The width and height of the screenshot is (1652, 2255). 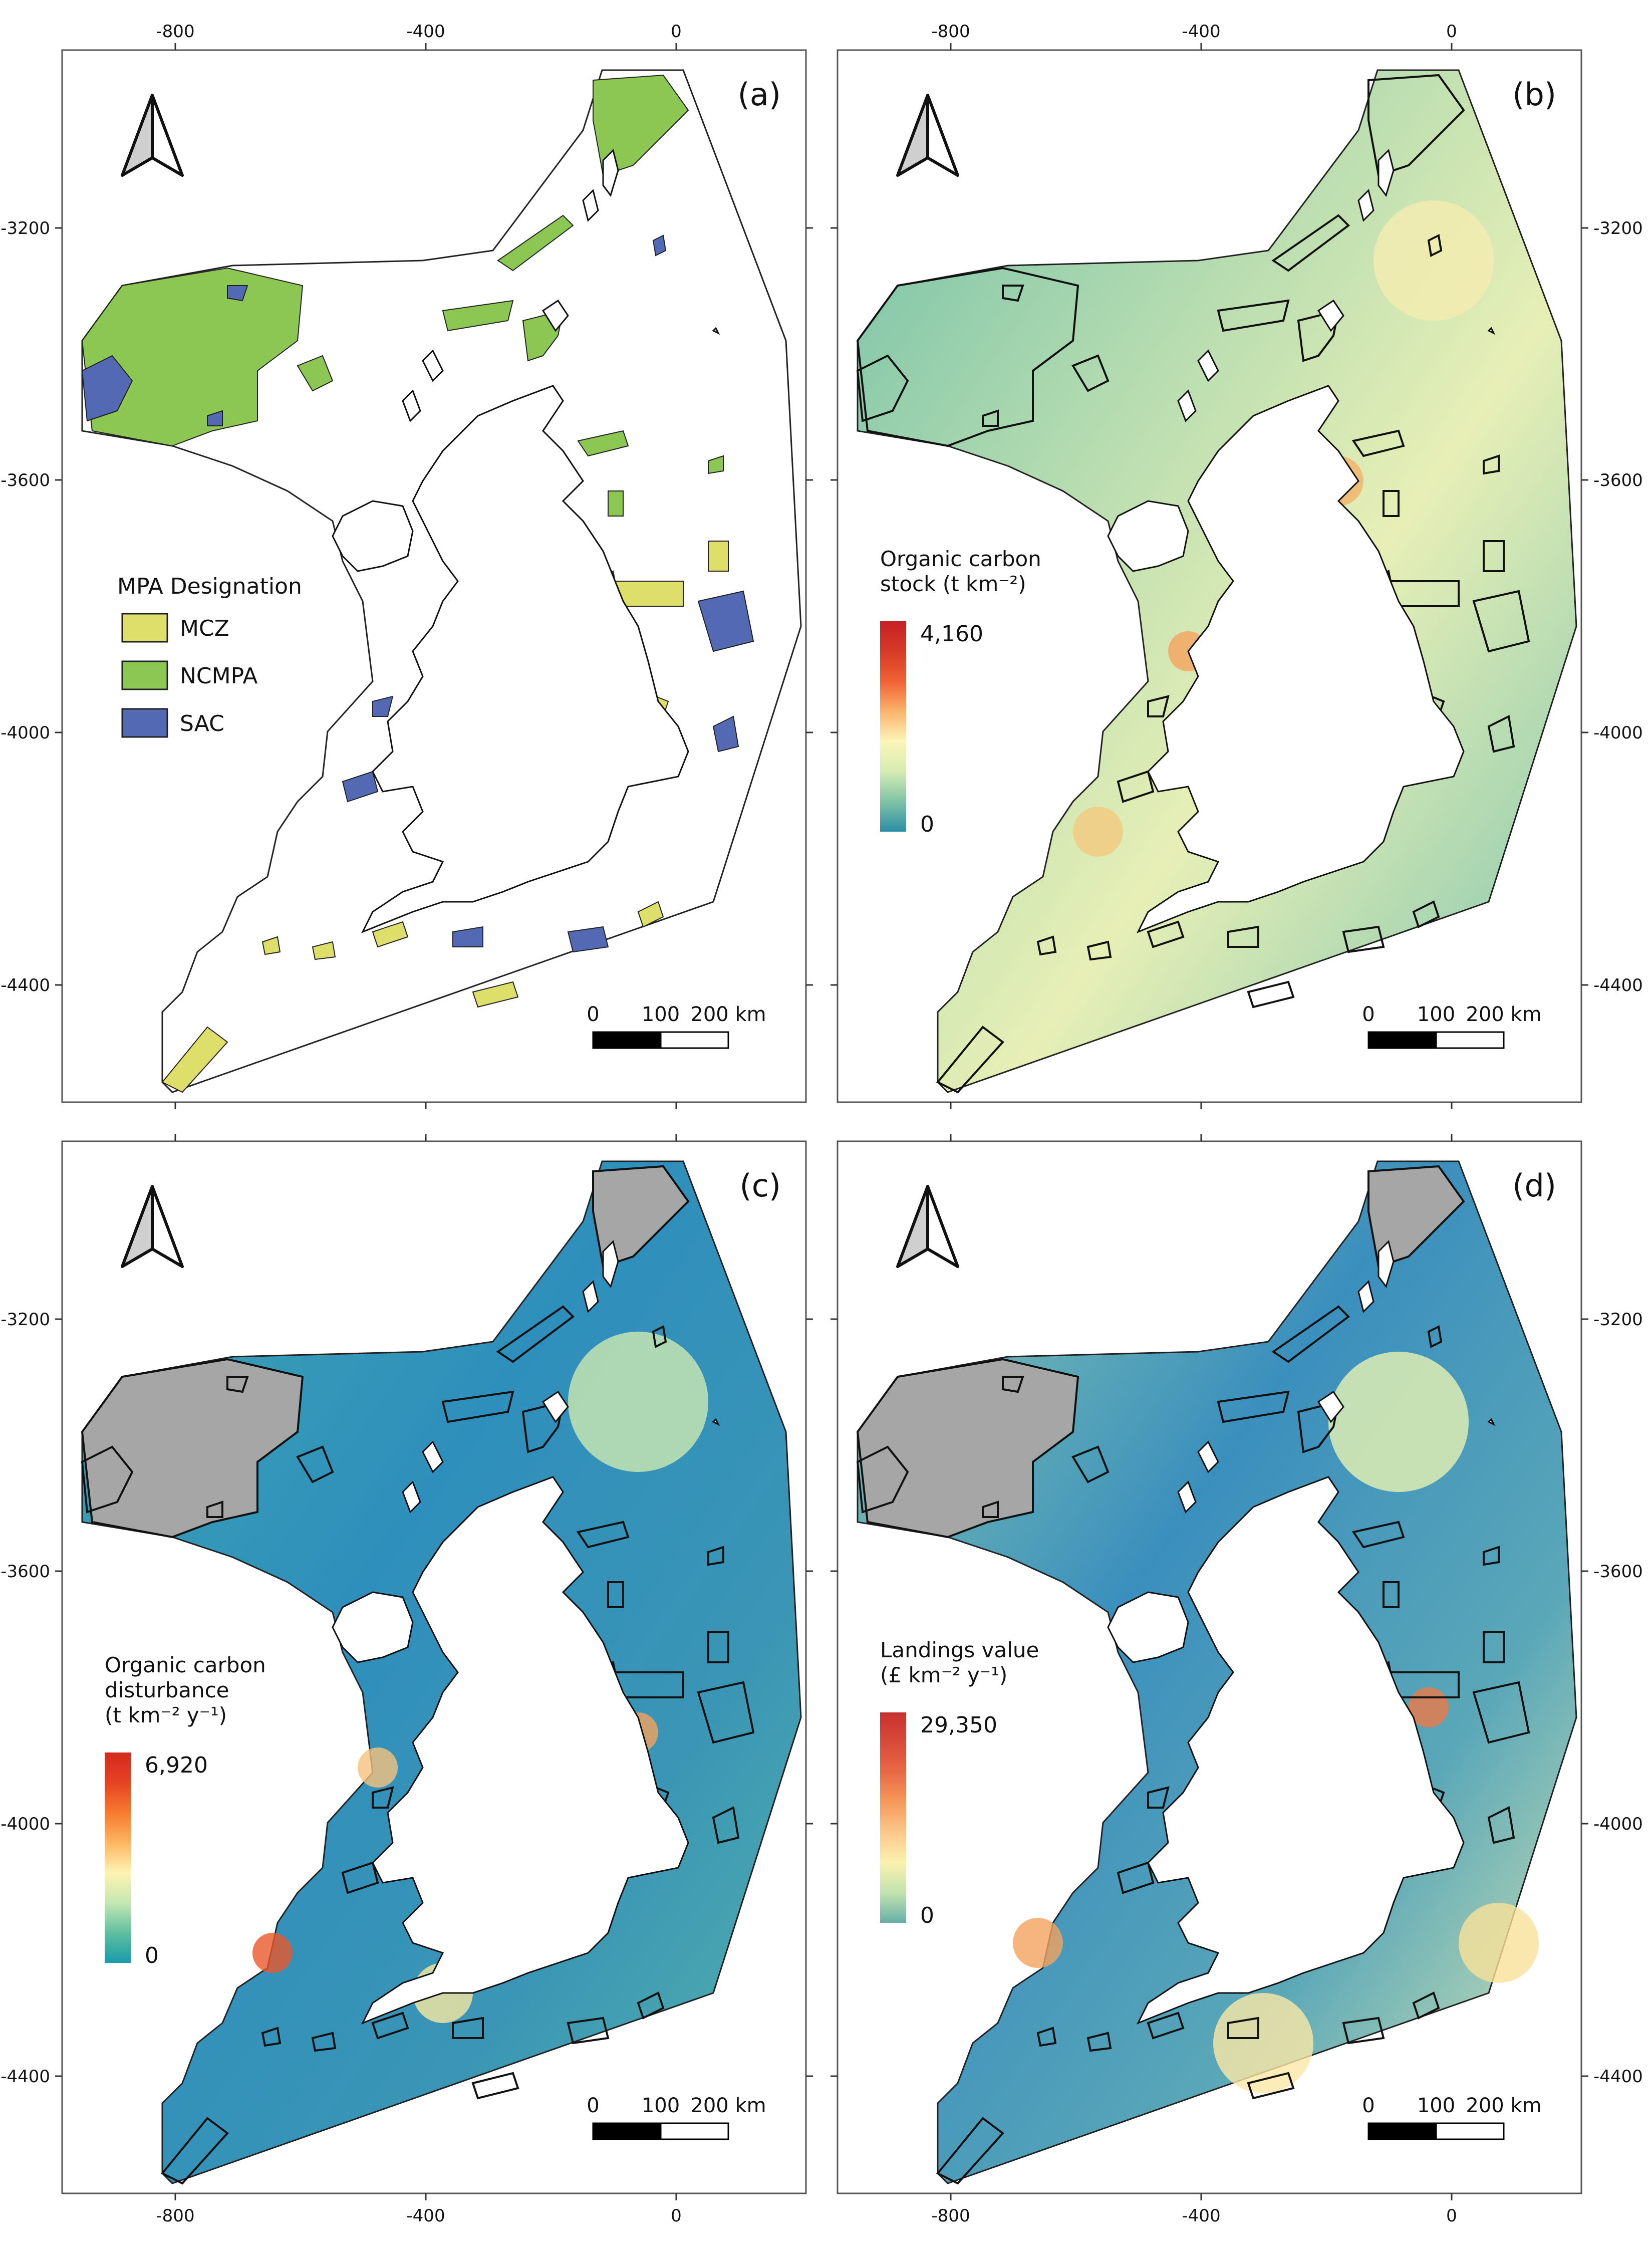 What do you see at coordinates (959, 1650) in the screenshot?
I see `colorbar-title: Landings value` at bounding box center [959, 1650].